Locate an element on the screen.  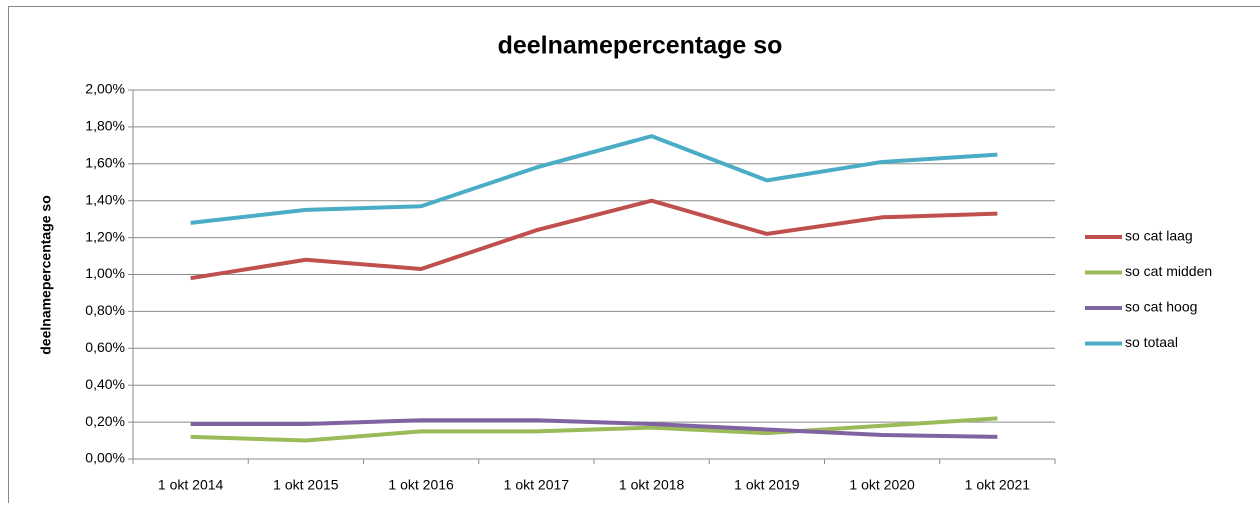
legend-label: so cat hoog is located at coordinates (1161, 307).